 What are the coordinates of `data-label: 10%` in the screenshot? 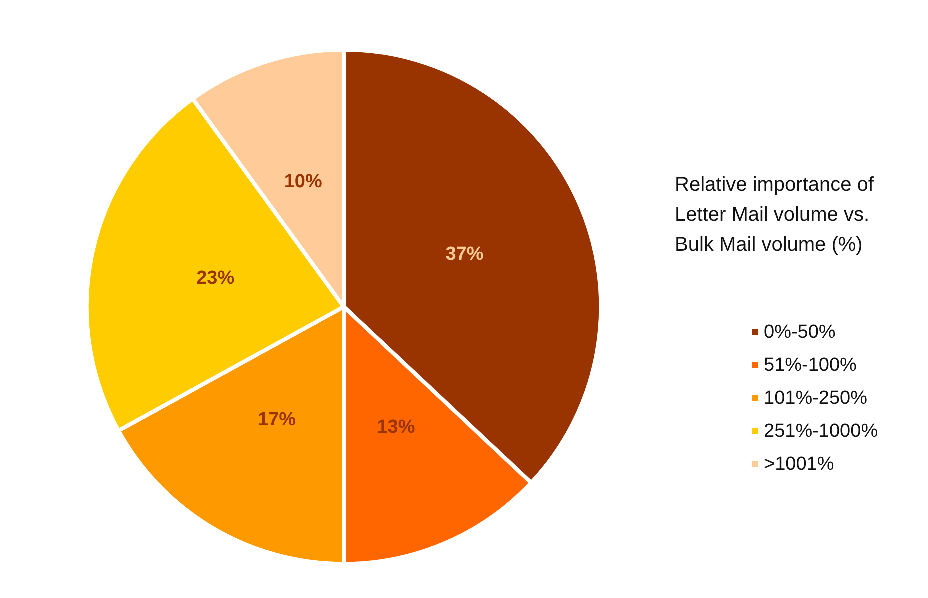 It's located at (303, 181).